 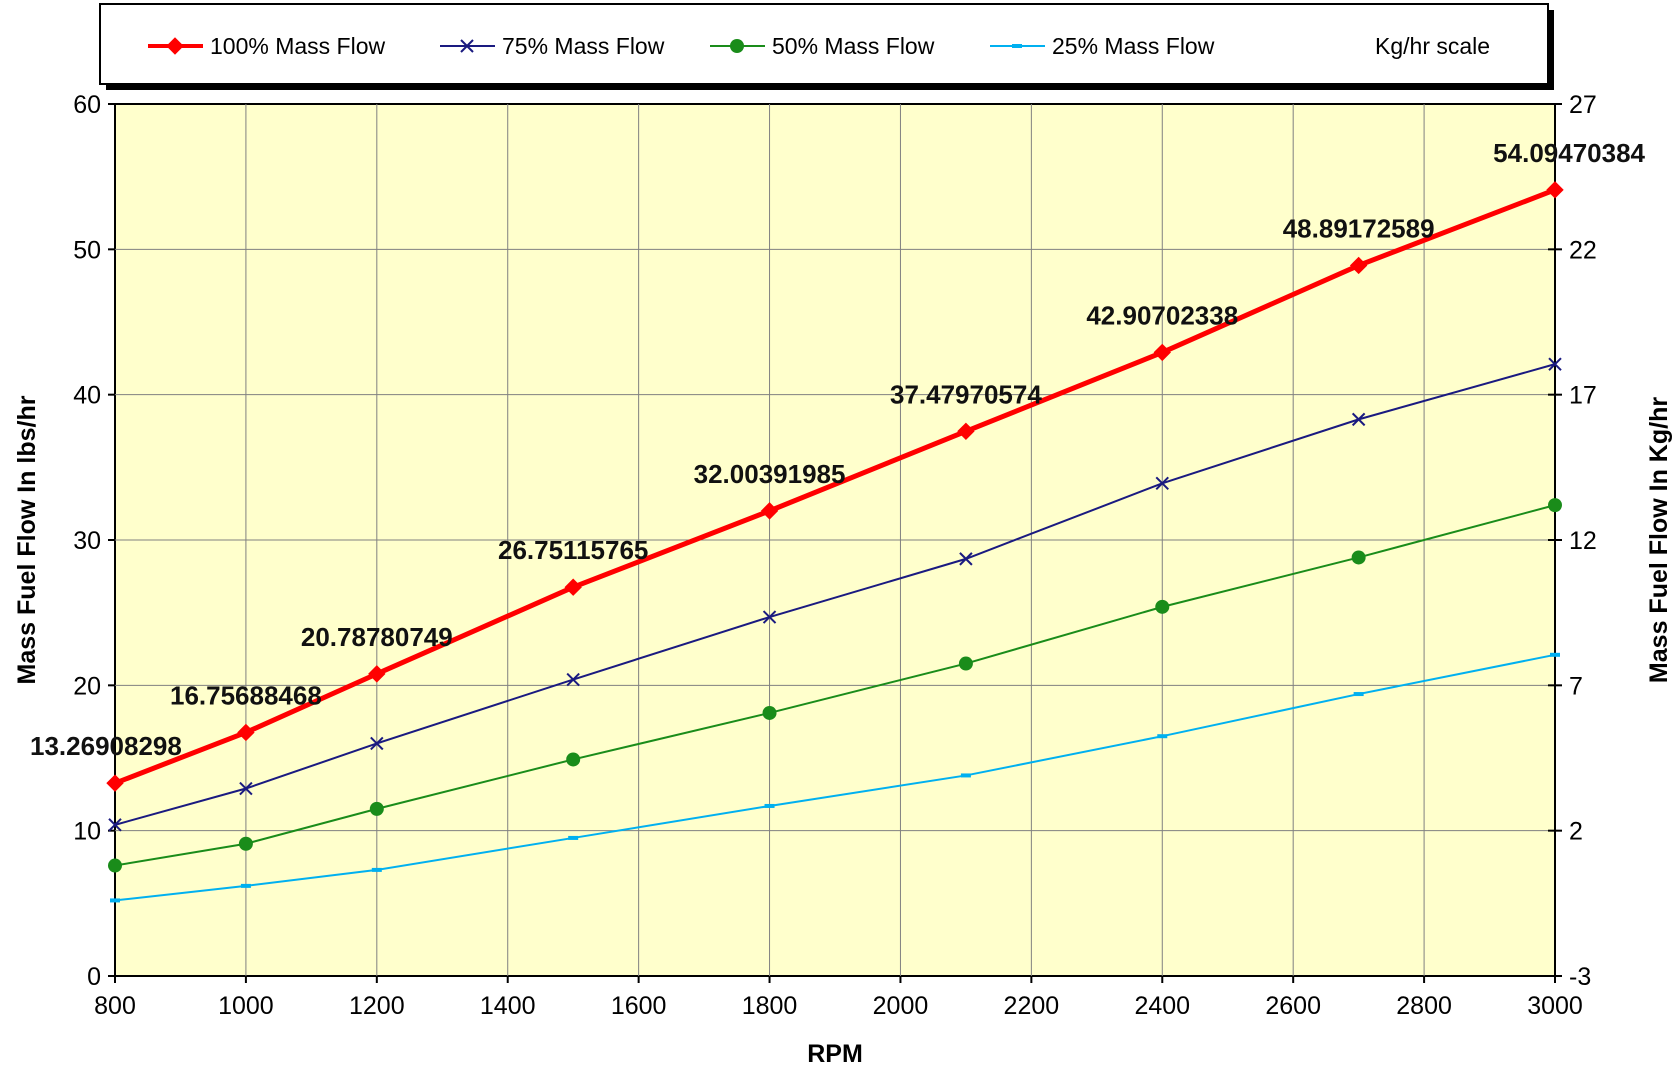 What do you see at coordinates (1583, 250) in the screenshot?
I see `y2-tick-label: 22` at bounding box center [1583, 250].